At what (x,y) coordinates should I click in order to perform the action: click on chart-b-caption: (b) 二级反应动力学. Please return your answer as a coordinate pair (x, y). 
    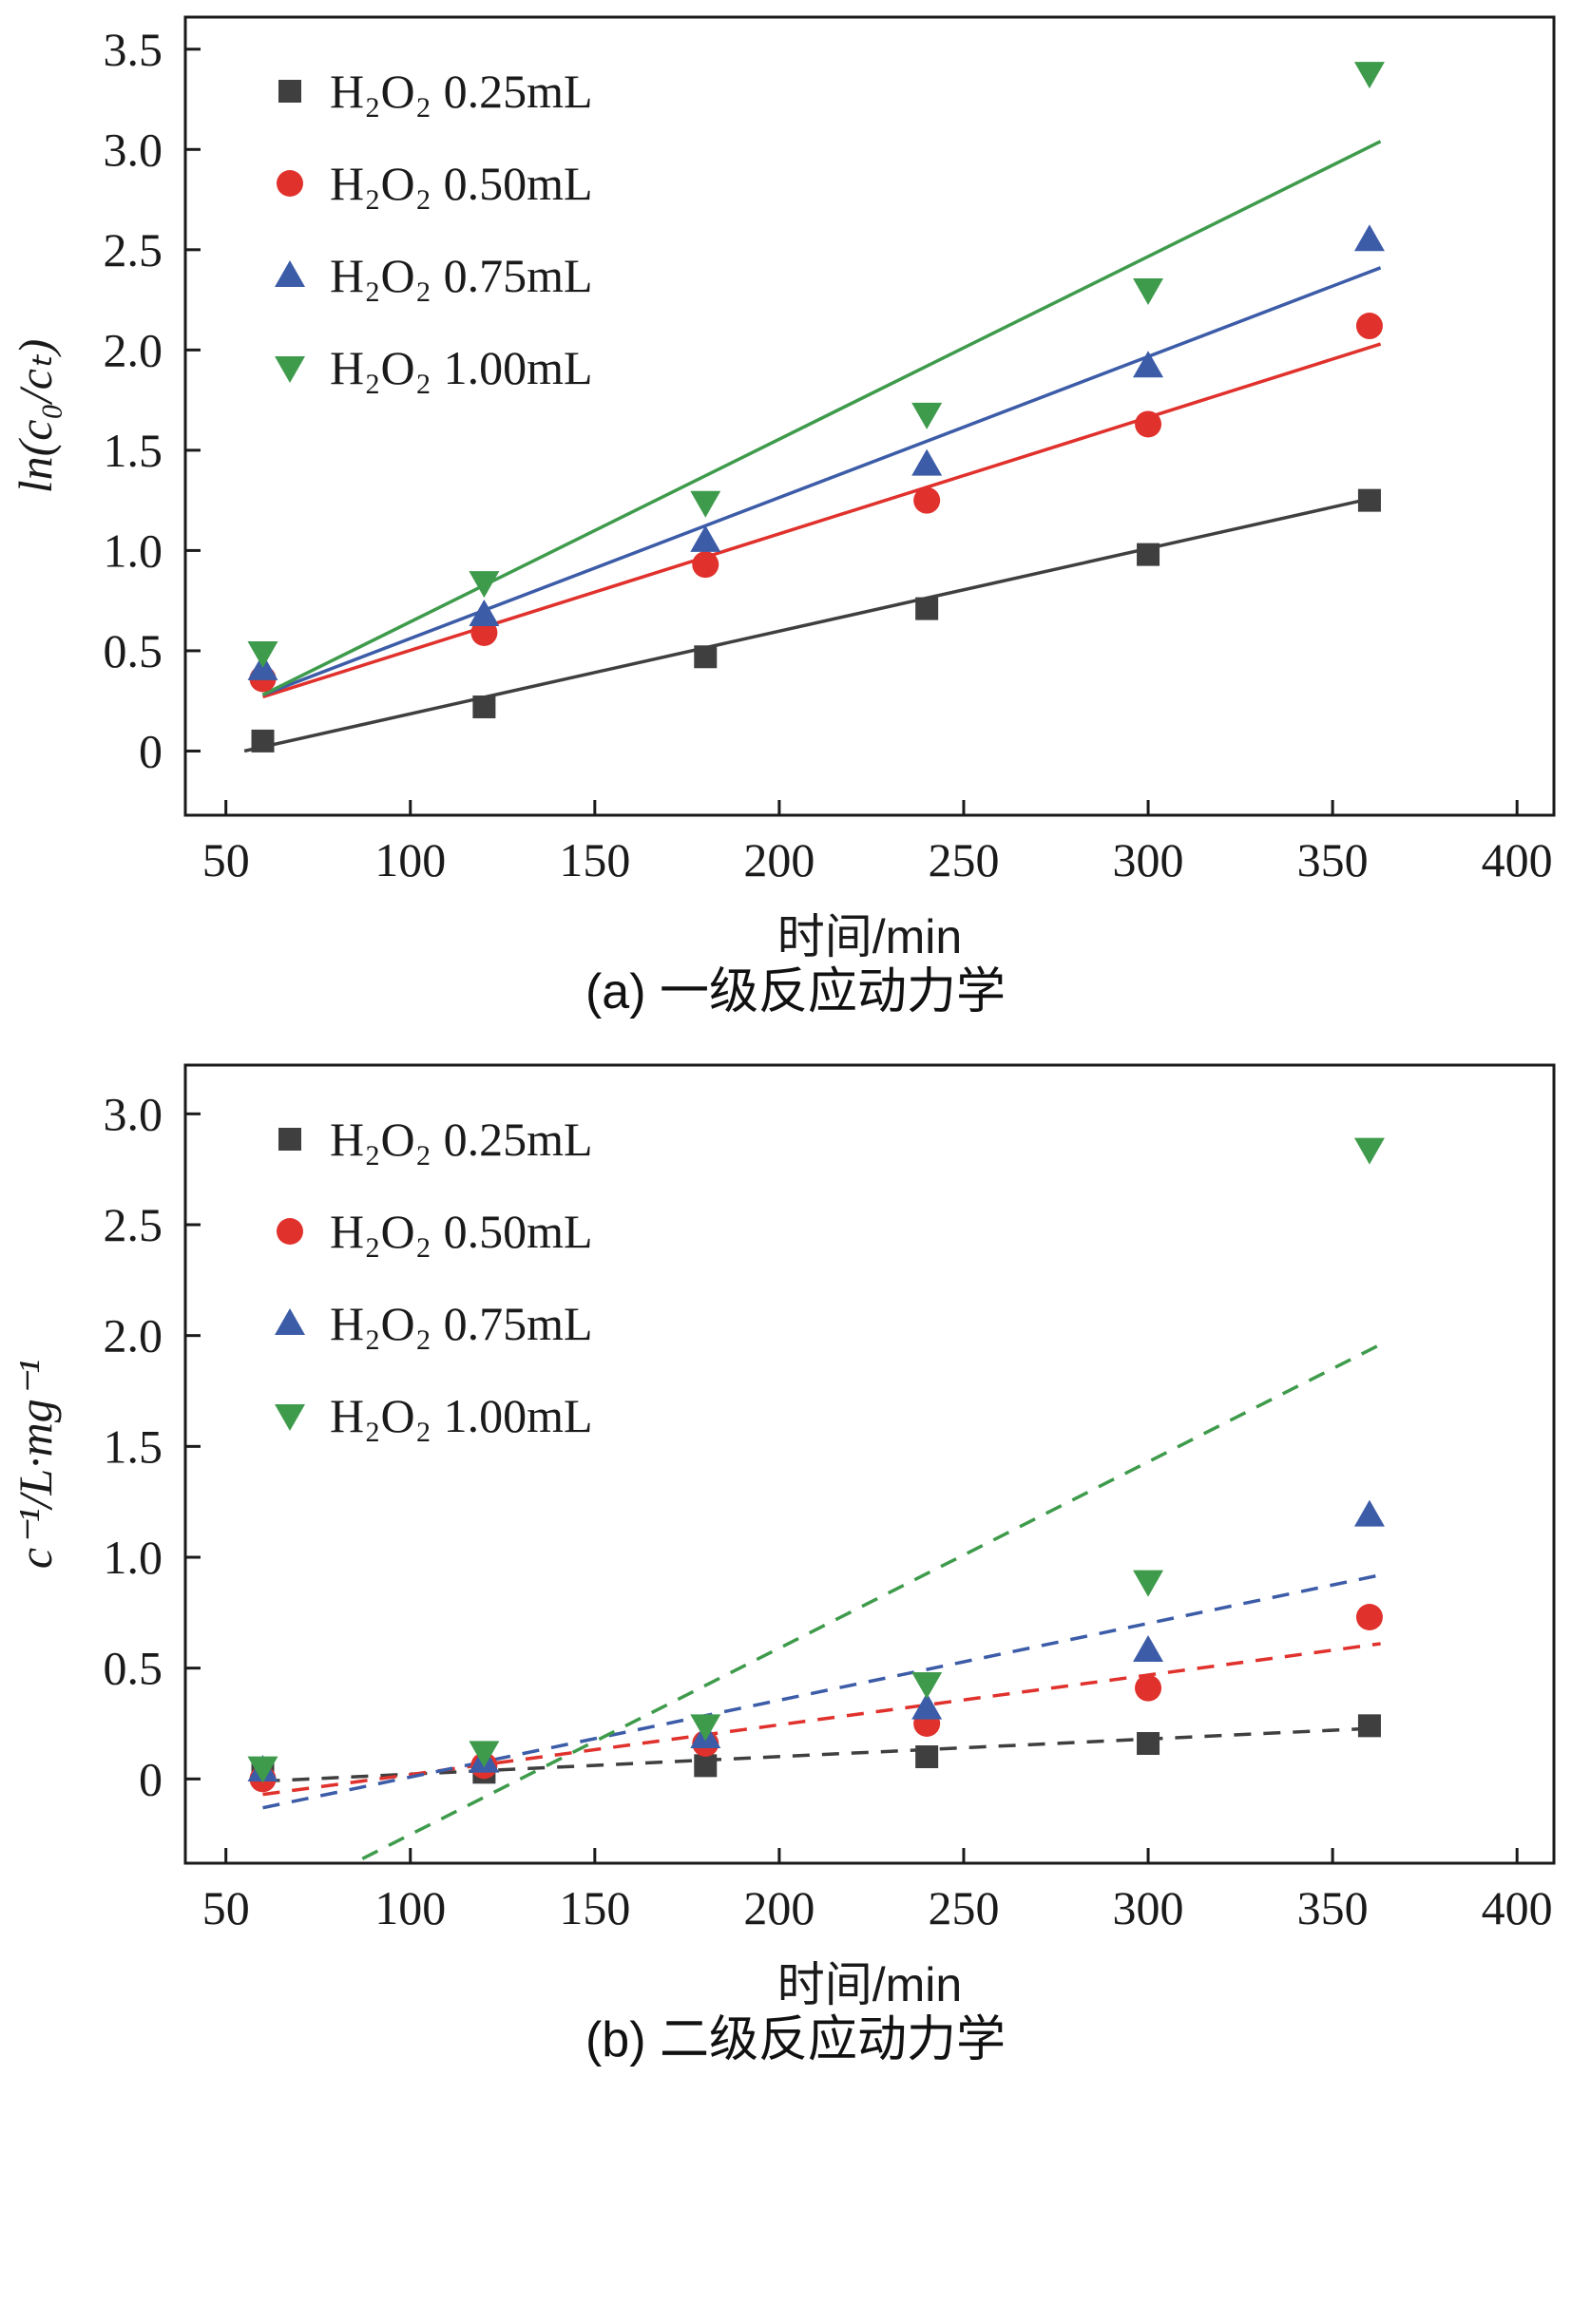
    Looking at the image, I should click on (795, 2039).